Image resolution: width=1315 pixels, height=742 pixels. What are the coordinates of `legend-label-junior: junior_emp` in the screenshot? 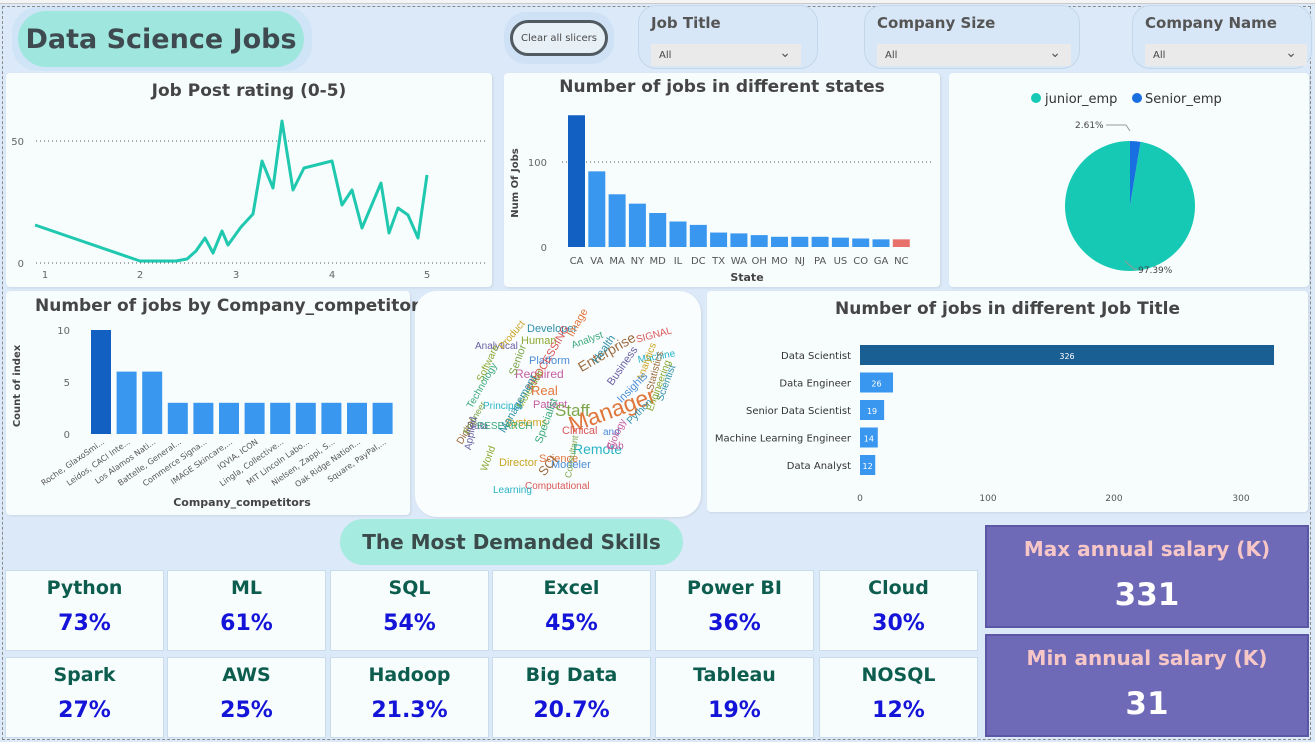 It's located at (1080, 99).